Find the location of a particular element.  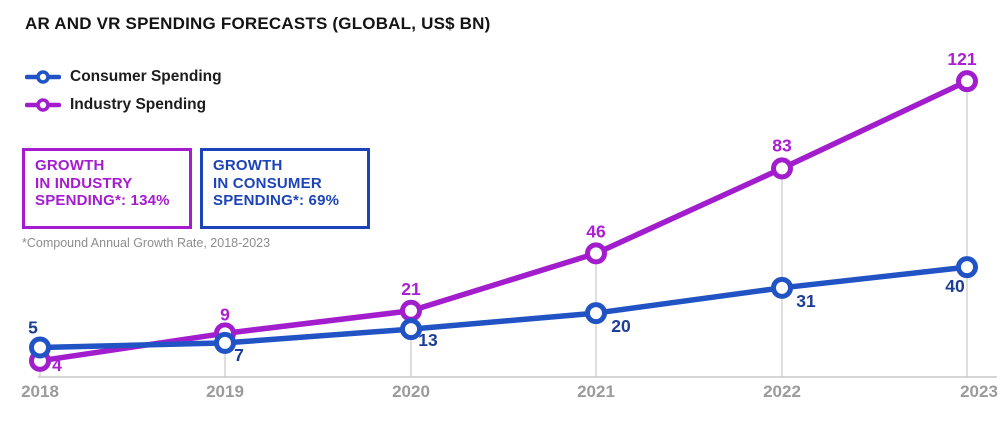

data-label-industry-2023: 121 is located at coordinates (961, 59).